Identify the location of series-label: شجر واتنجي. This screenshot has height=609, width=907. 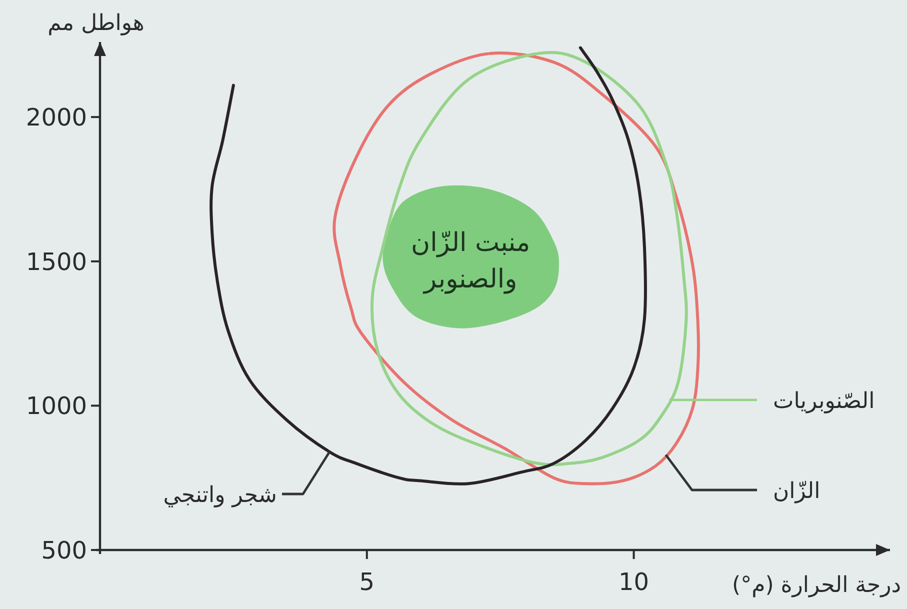
(220, 495).